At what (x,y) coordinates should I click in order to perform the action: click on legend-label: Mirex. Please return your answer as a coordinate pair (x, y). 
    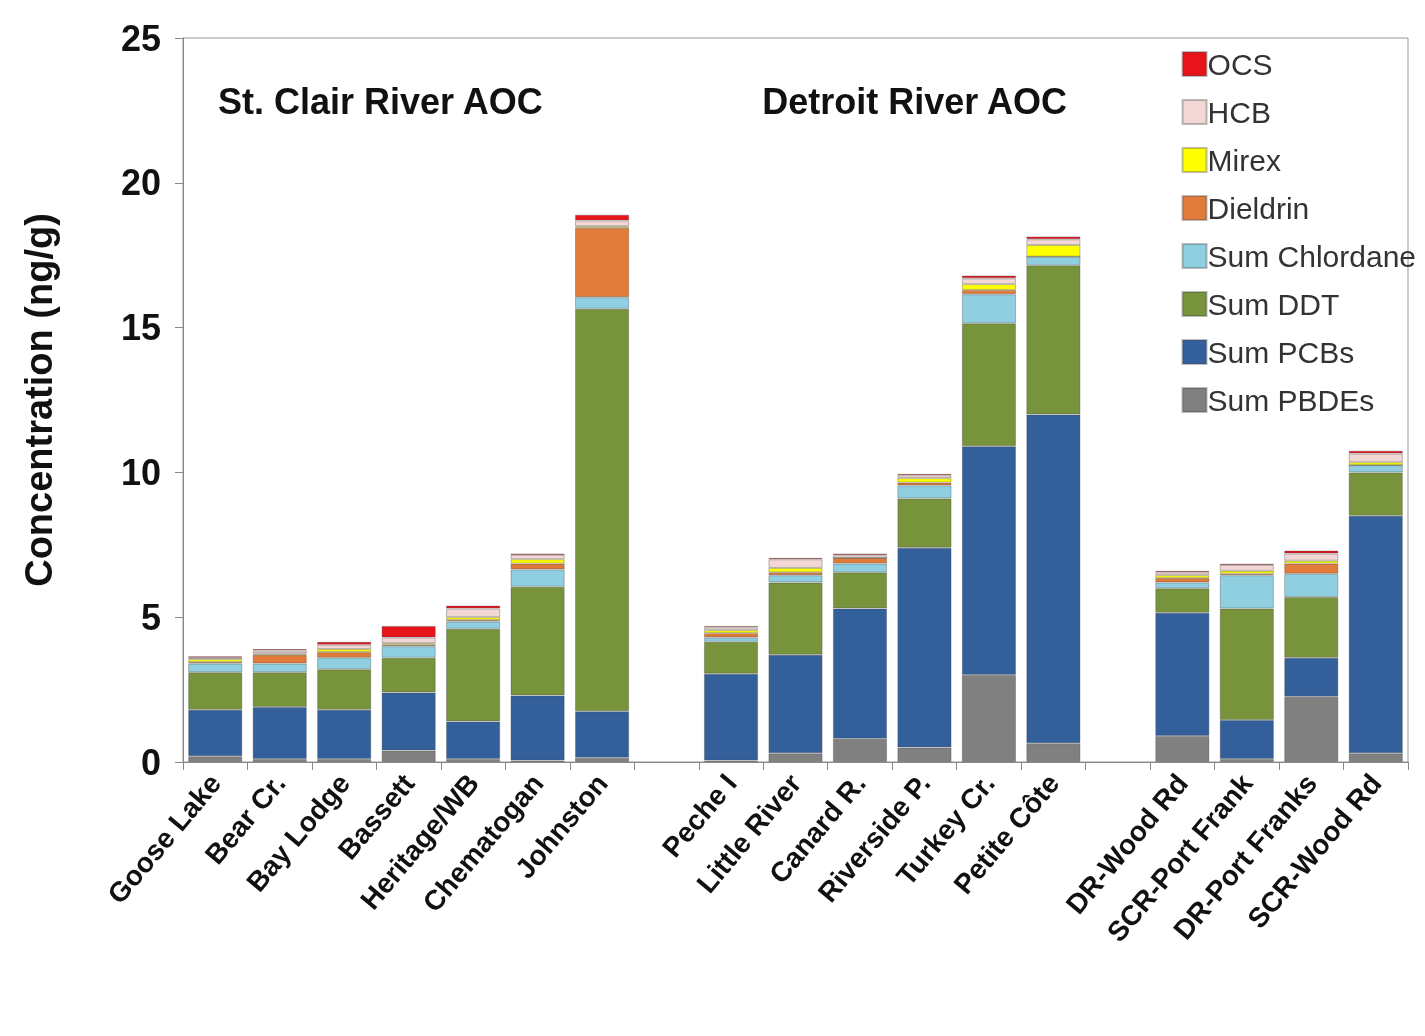
    Looking at the image, I should click on (1244, 160).